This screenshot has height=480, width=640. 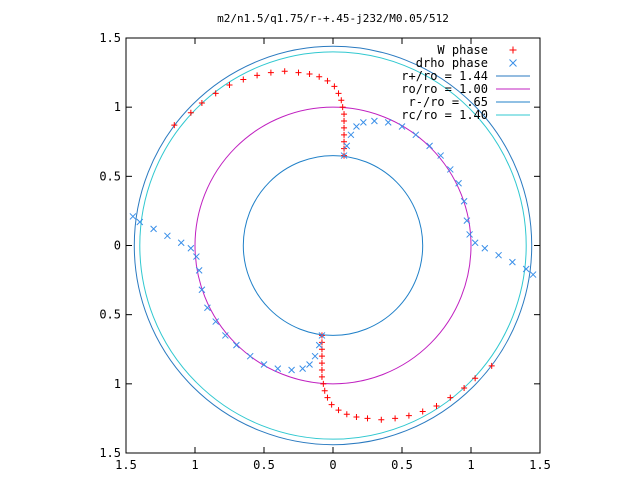 I want to click on y-tick-label-5: 1, so click(x=117, y=384).